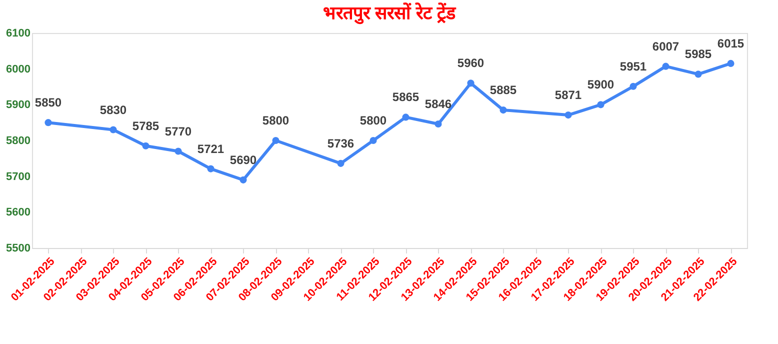 The height and width of the screenshot is (344, 778). I want to click on data-label: 5960, so click(470, 63).